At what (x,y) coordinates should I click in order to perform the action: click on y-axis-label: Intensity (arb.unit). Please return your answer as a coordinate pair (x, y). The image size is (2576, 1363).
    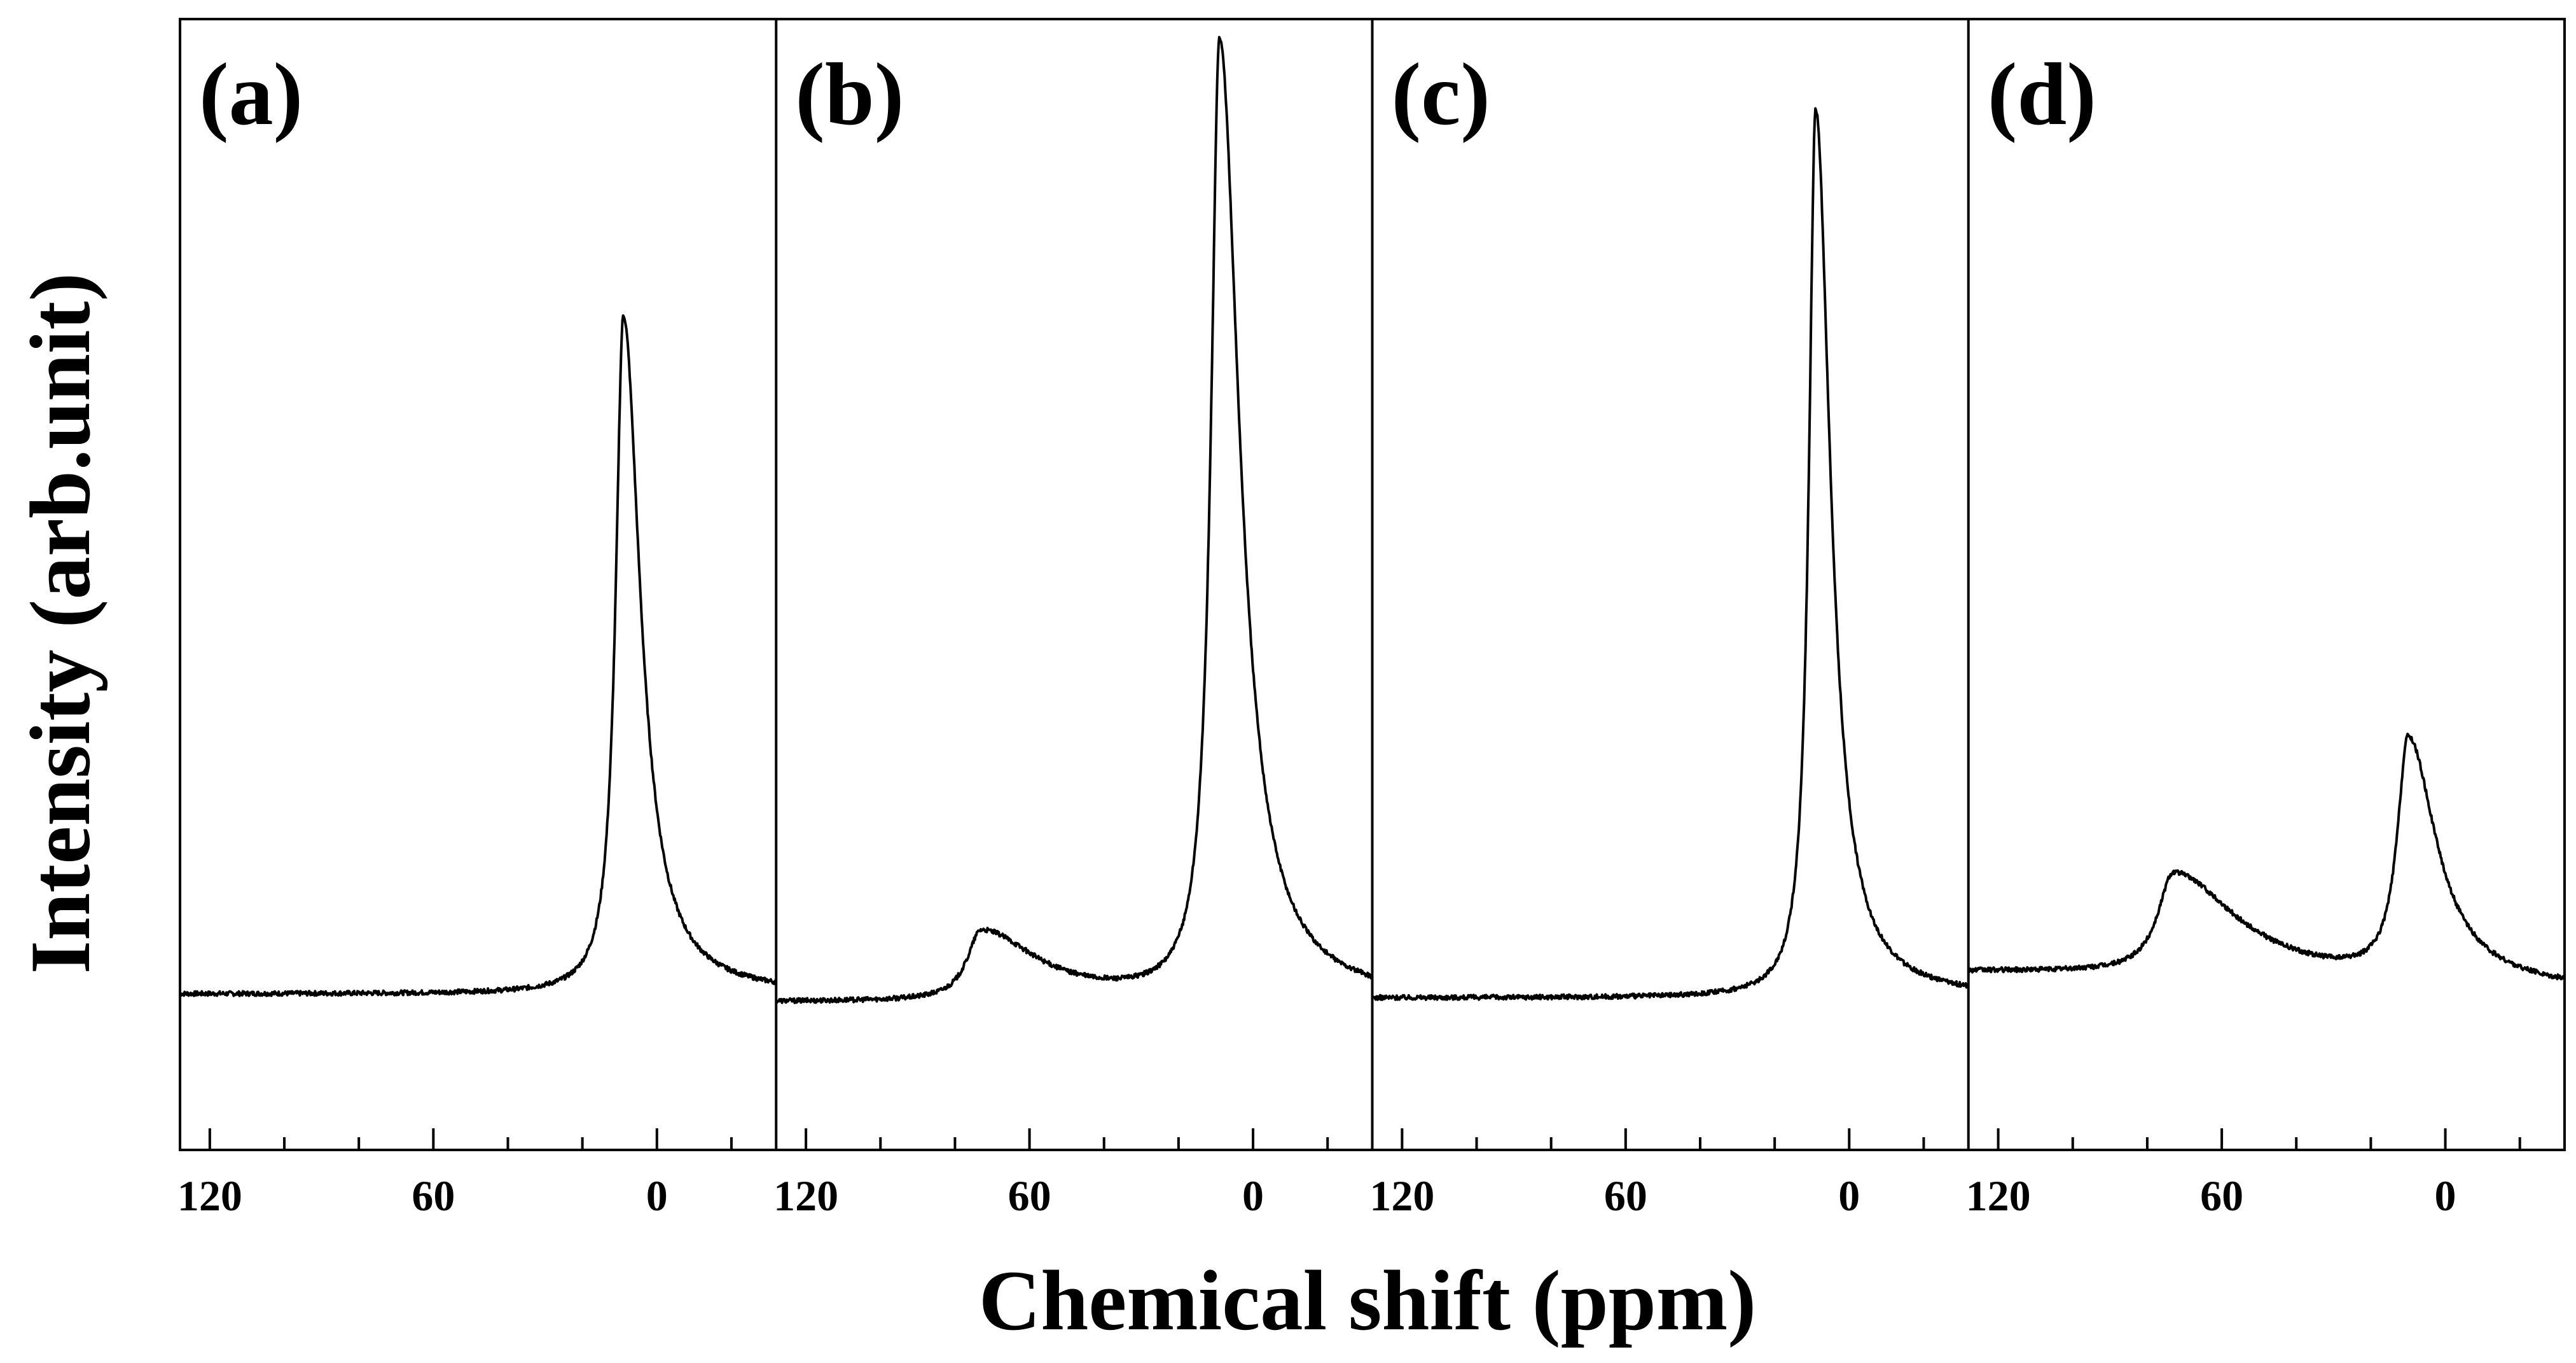
    Looking at the image, I should click on (60, 624).